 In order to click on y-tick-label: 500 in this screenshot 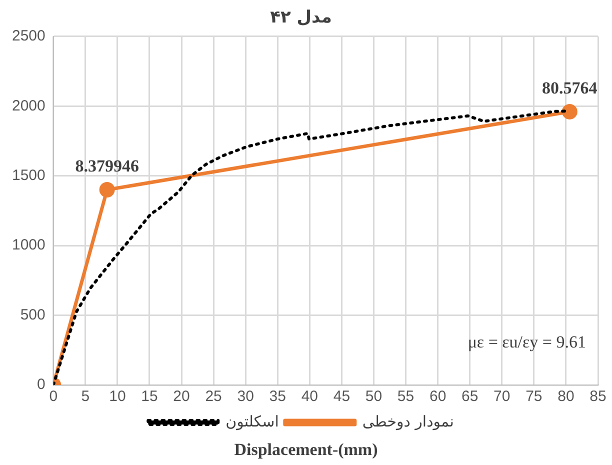, I will do `click(33, 315)`.